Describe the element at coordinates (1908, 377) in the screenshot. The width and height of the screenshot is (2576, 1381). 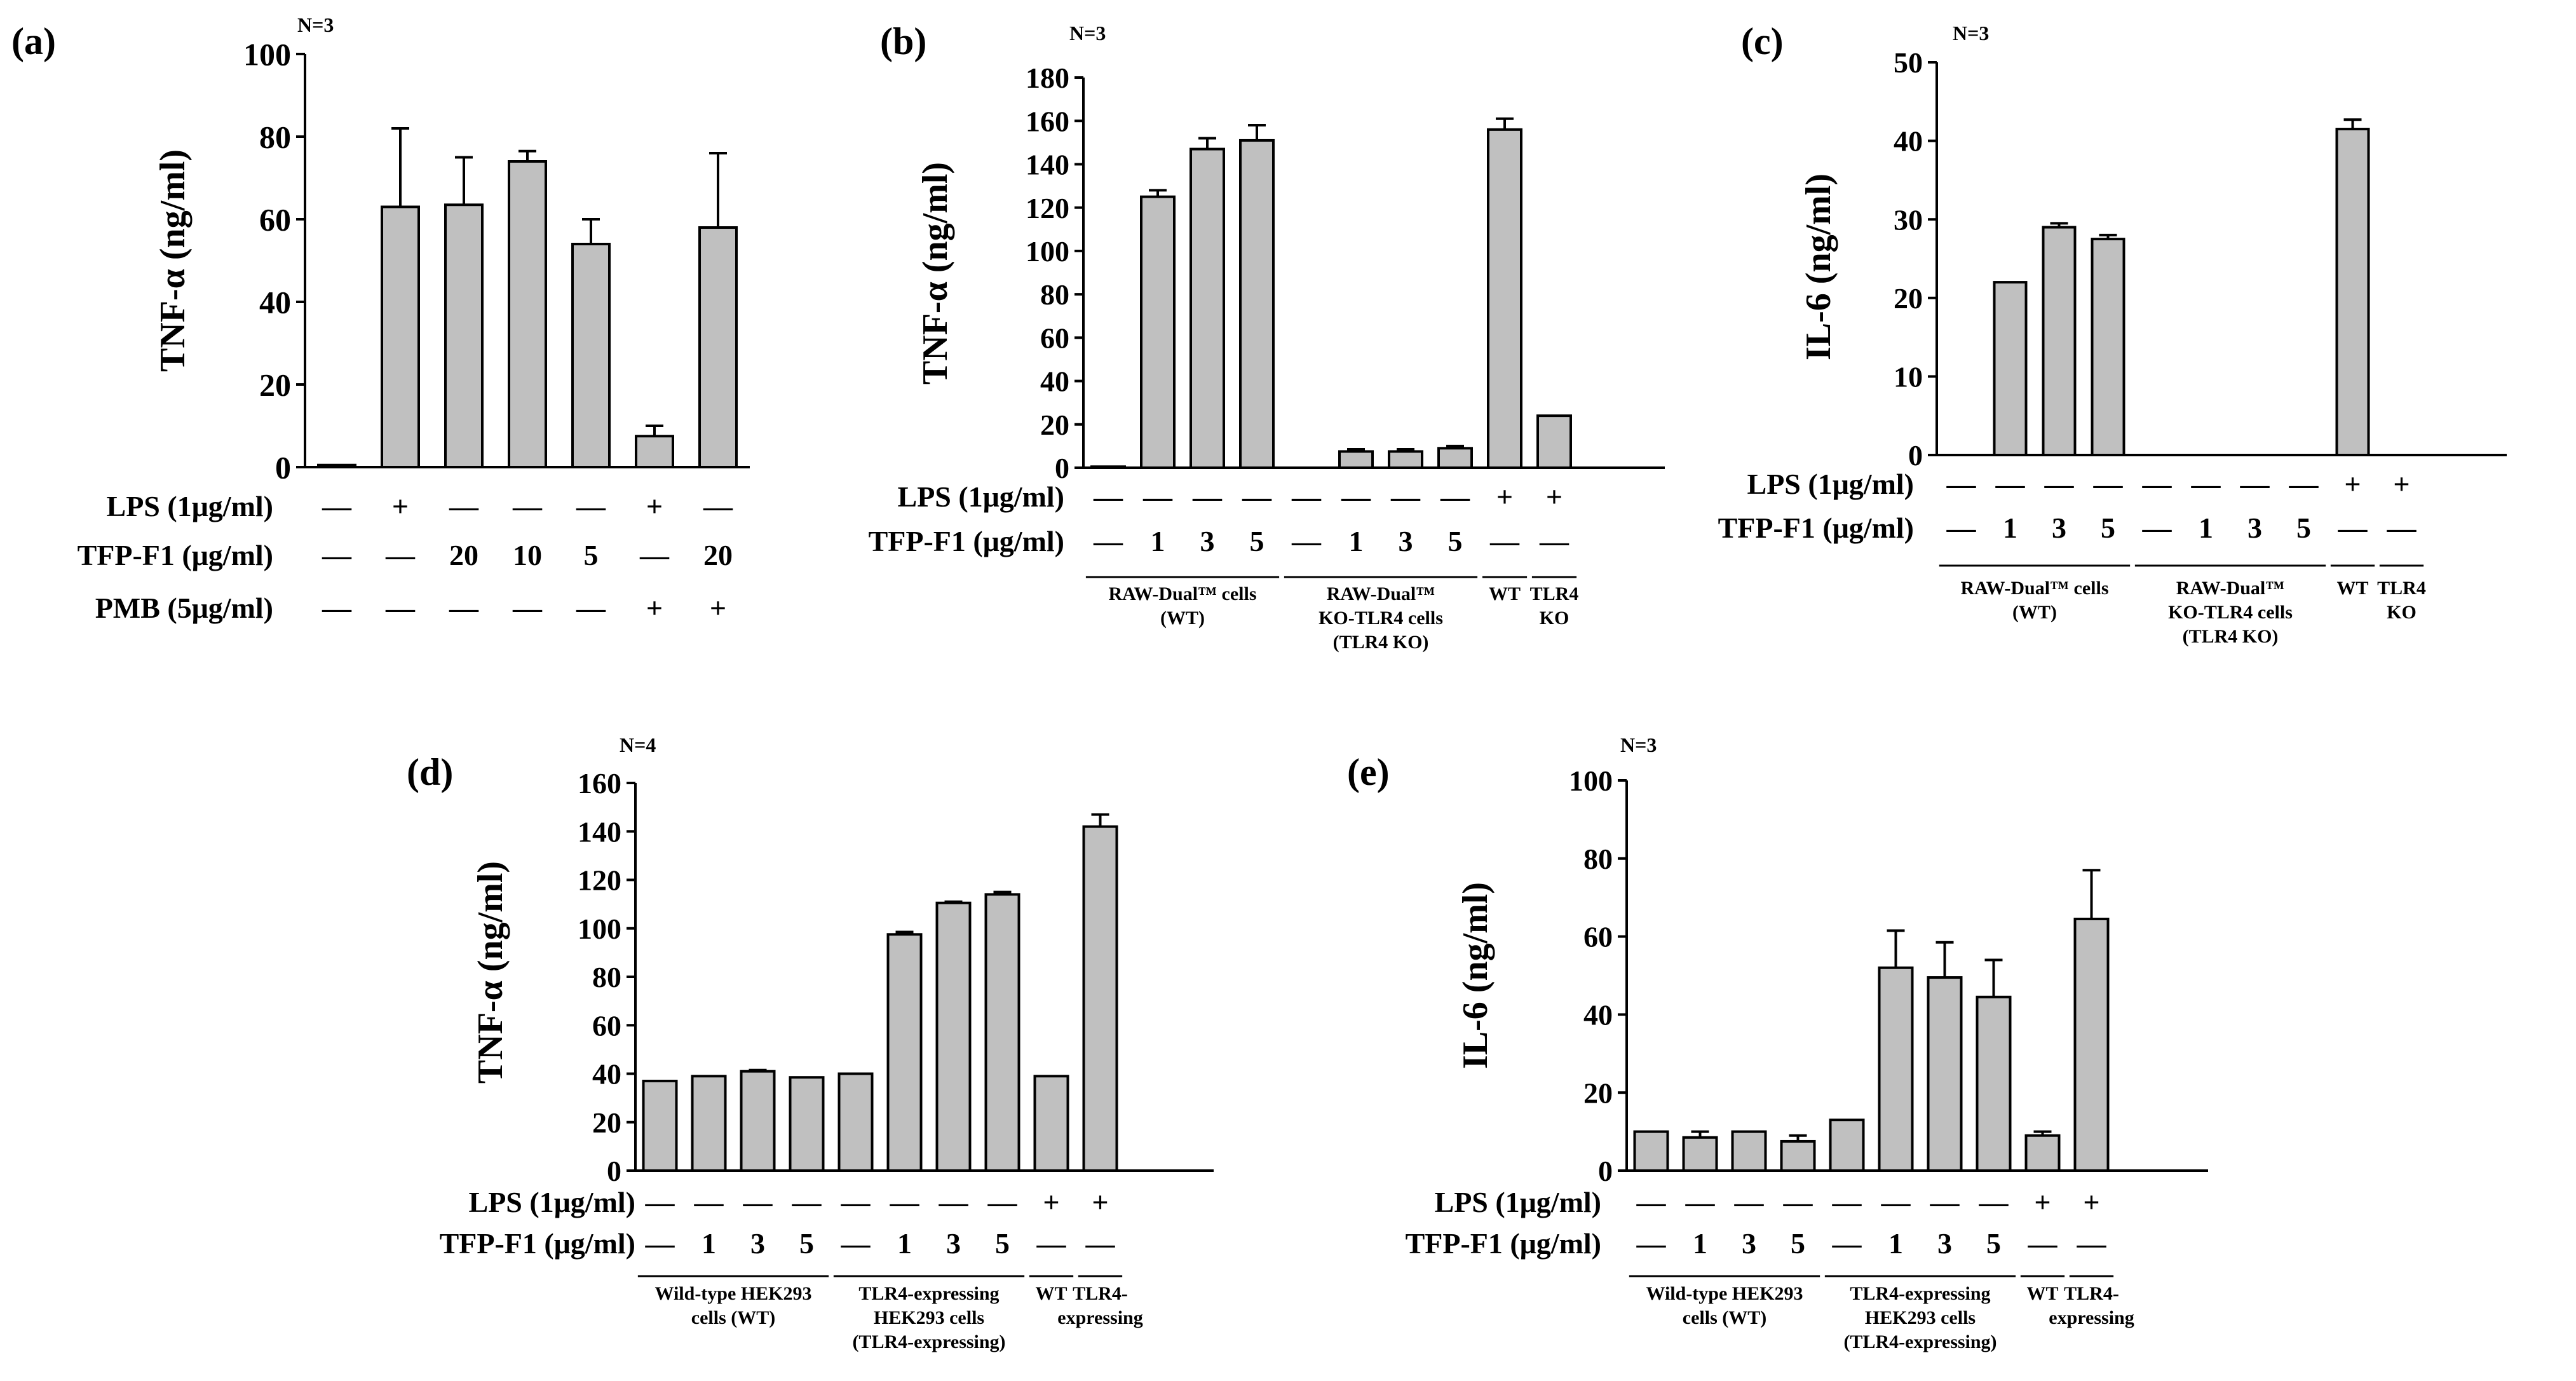
I see `y-tick-label: 10` at that location.